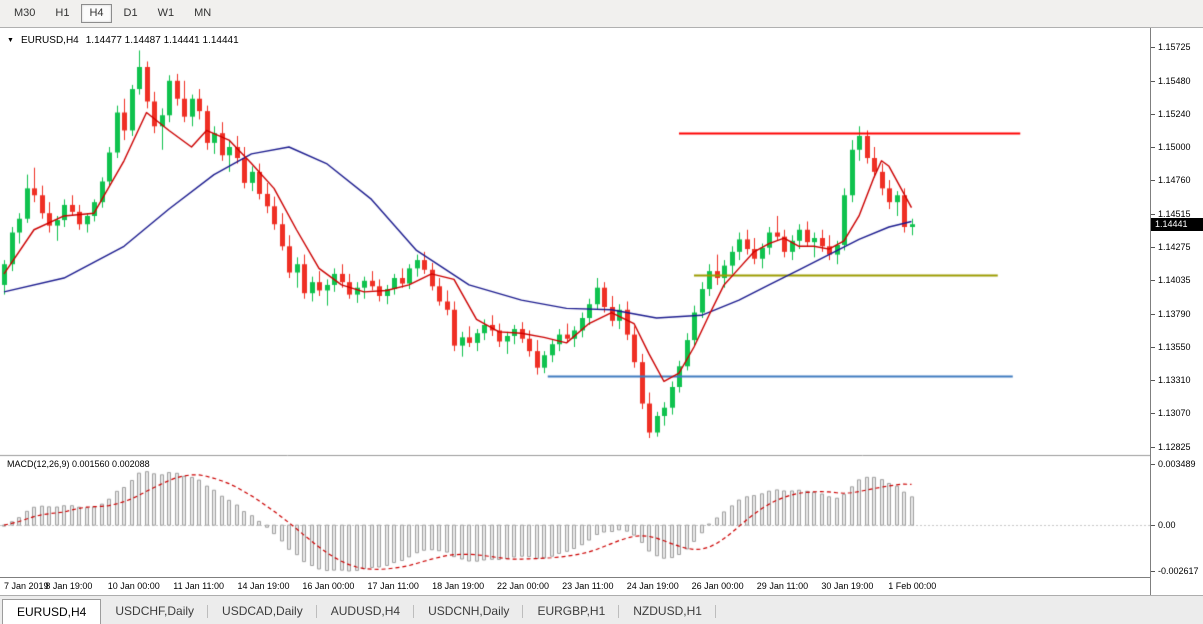  What do you see at coordinates (52, 611) in the screenshot?
I see `chart-tab-eurusd: EURUSD,H4` at bounding box center [52, 611].